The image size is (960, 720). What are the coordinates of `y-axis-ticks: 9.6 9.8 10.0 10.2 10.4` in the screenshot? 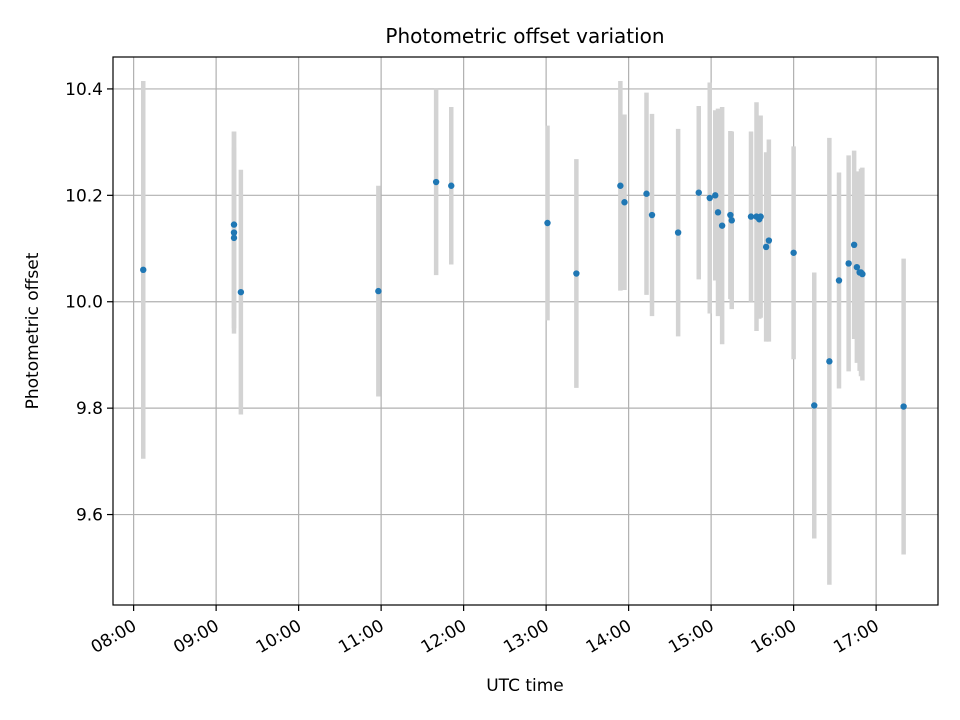 It's located at (89, 303).